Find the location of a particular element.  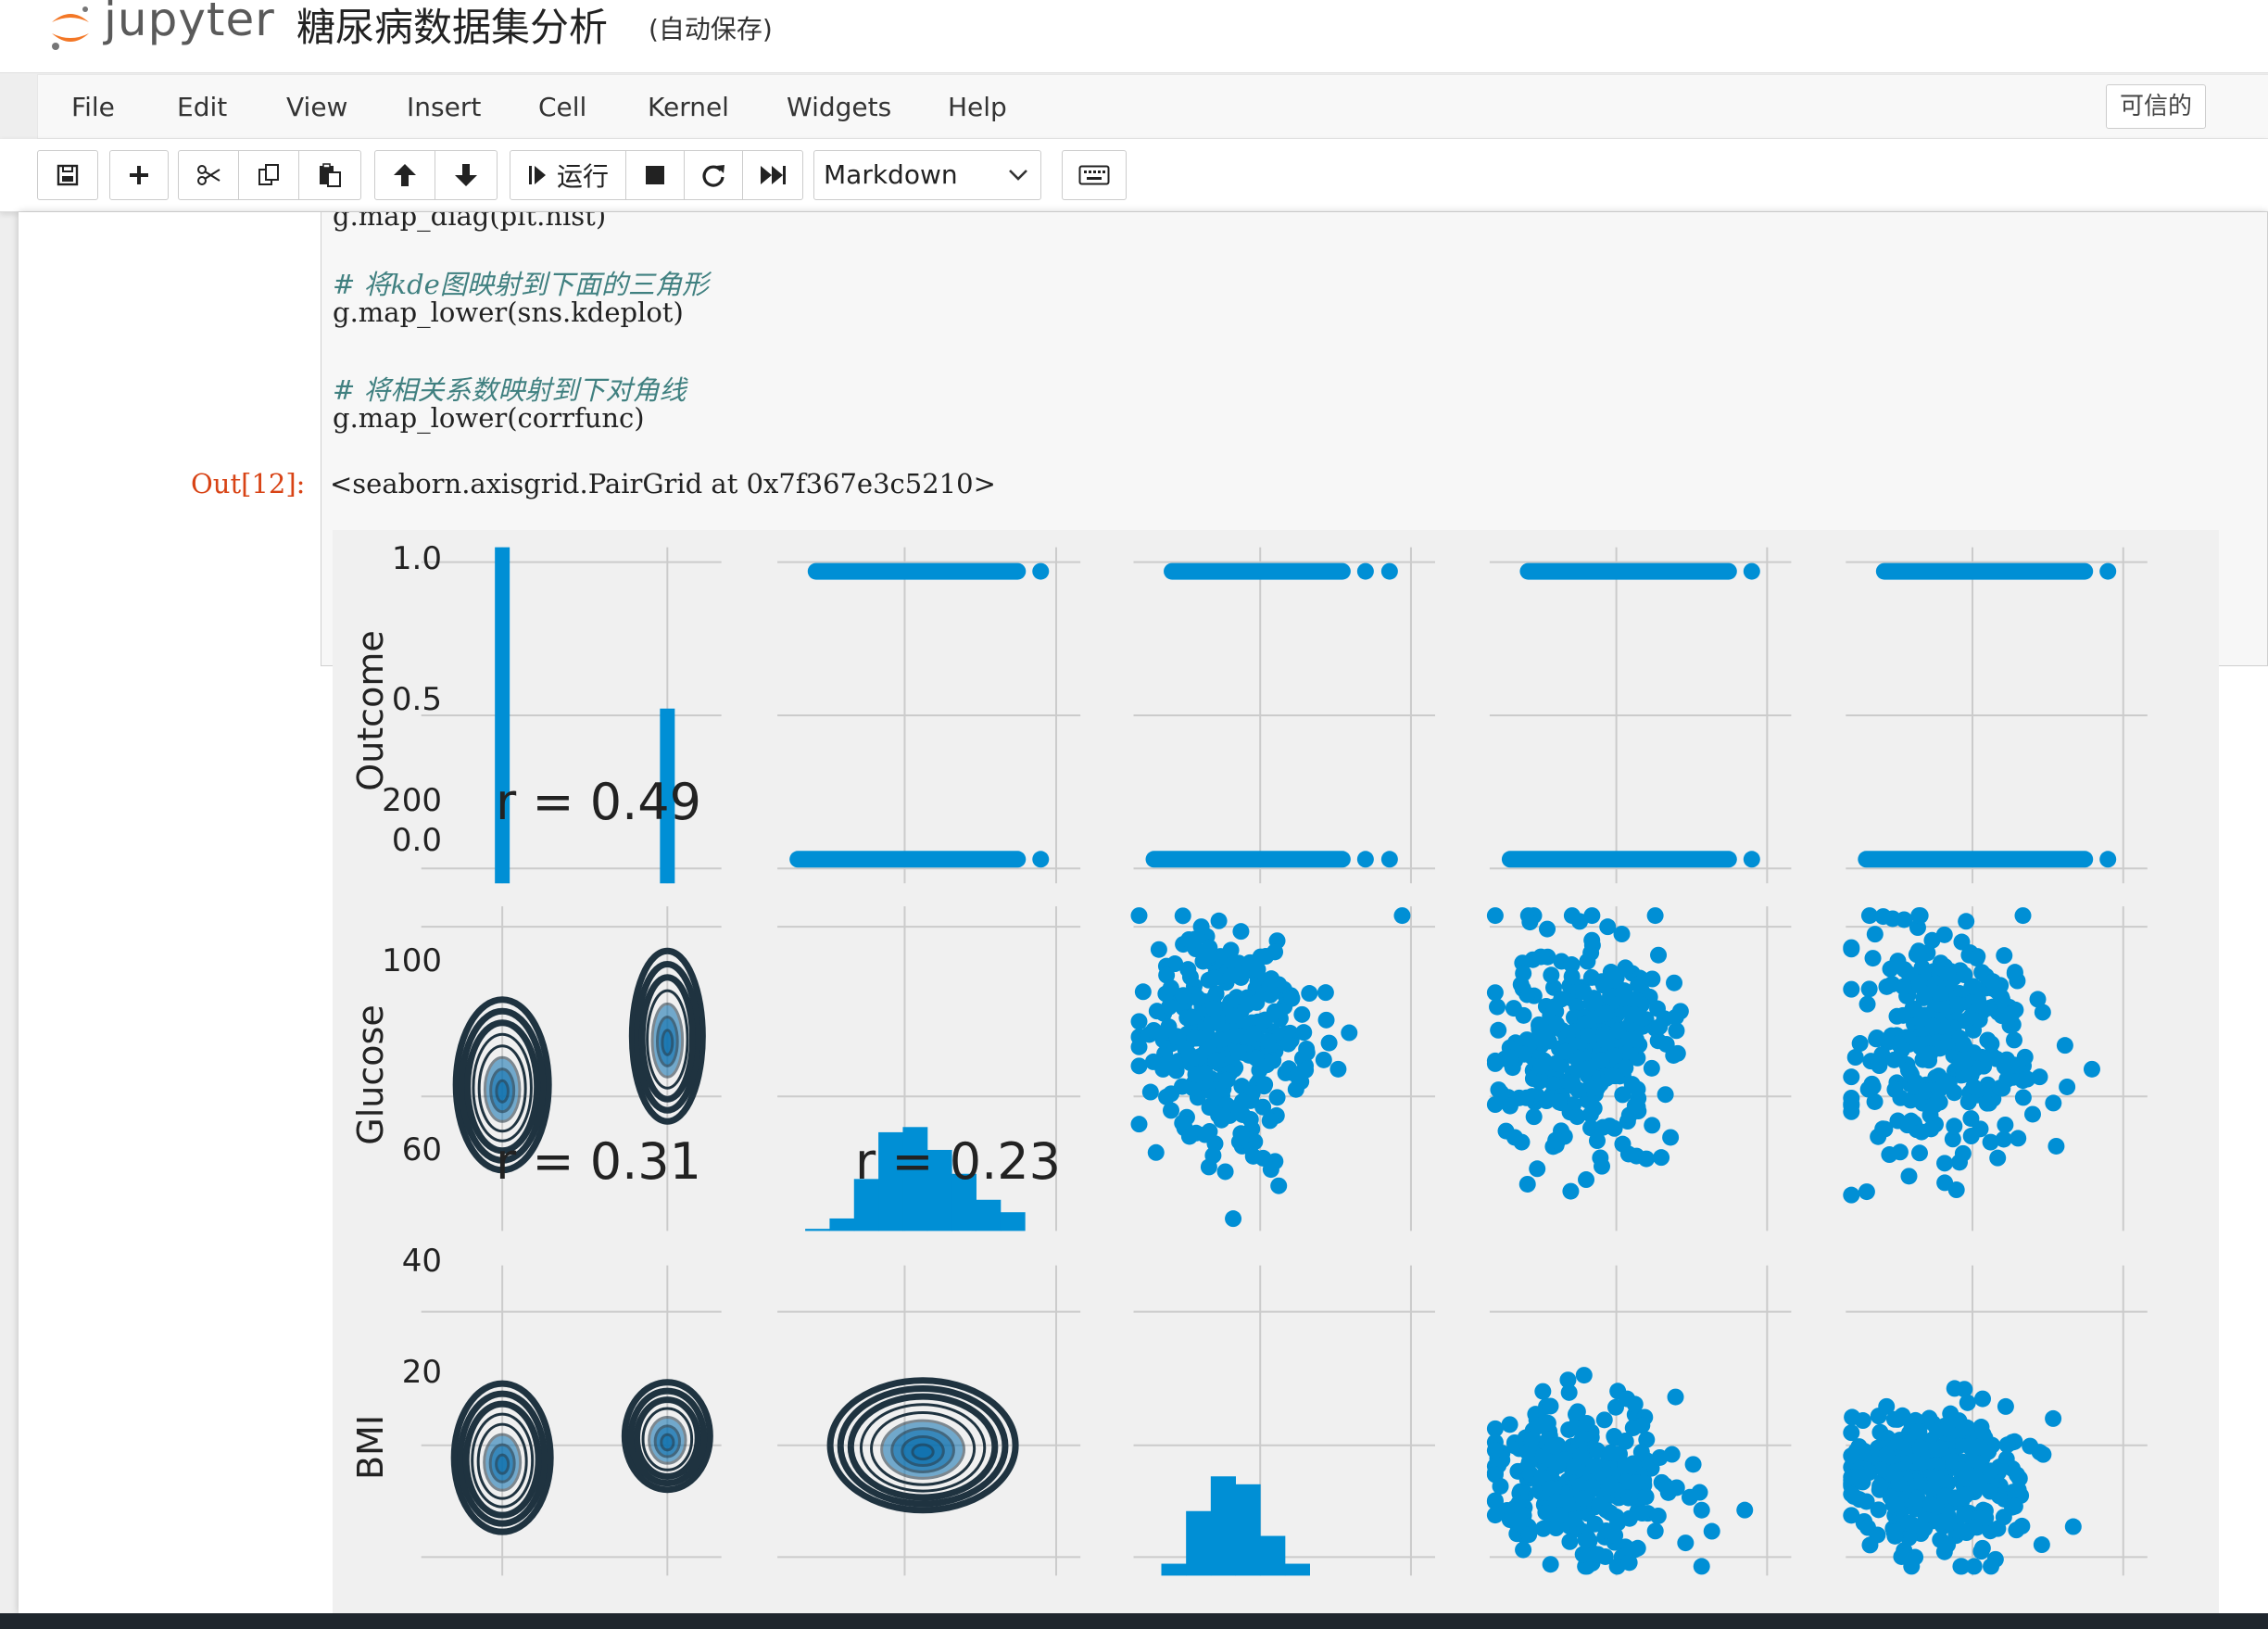

restart-button is located at coordinates (713, 175).